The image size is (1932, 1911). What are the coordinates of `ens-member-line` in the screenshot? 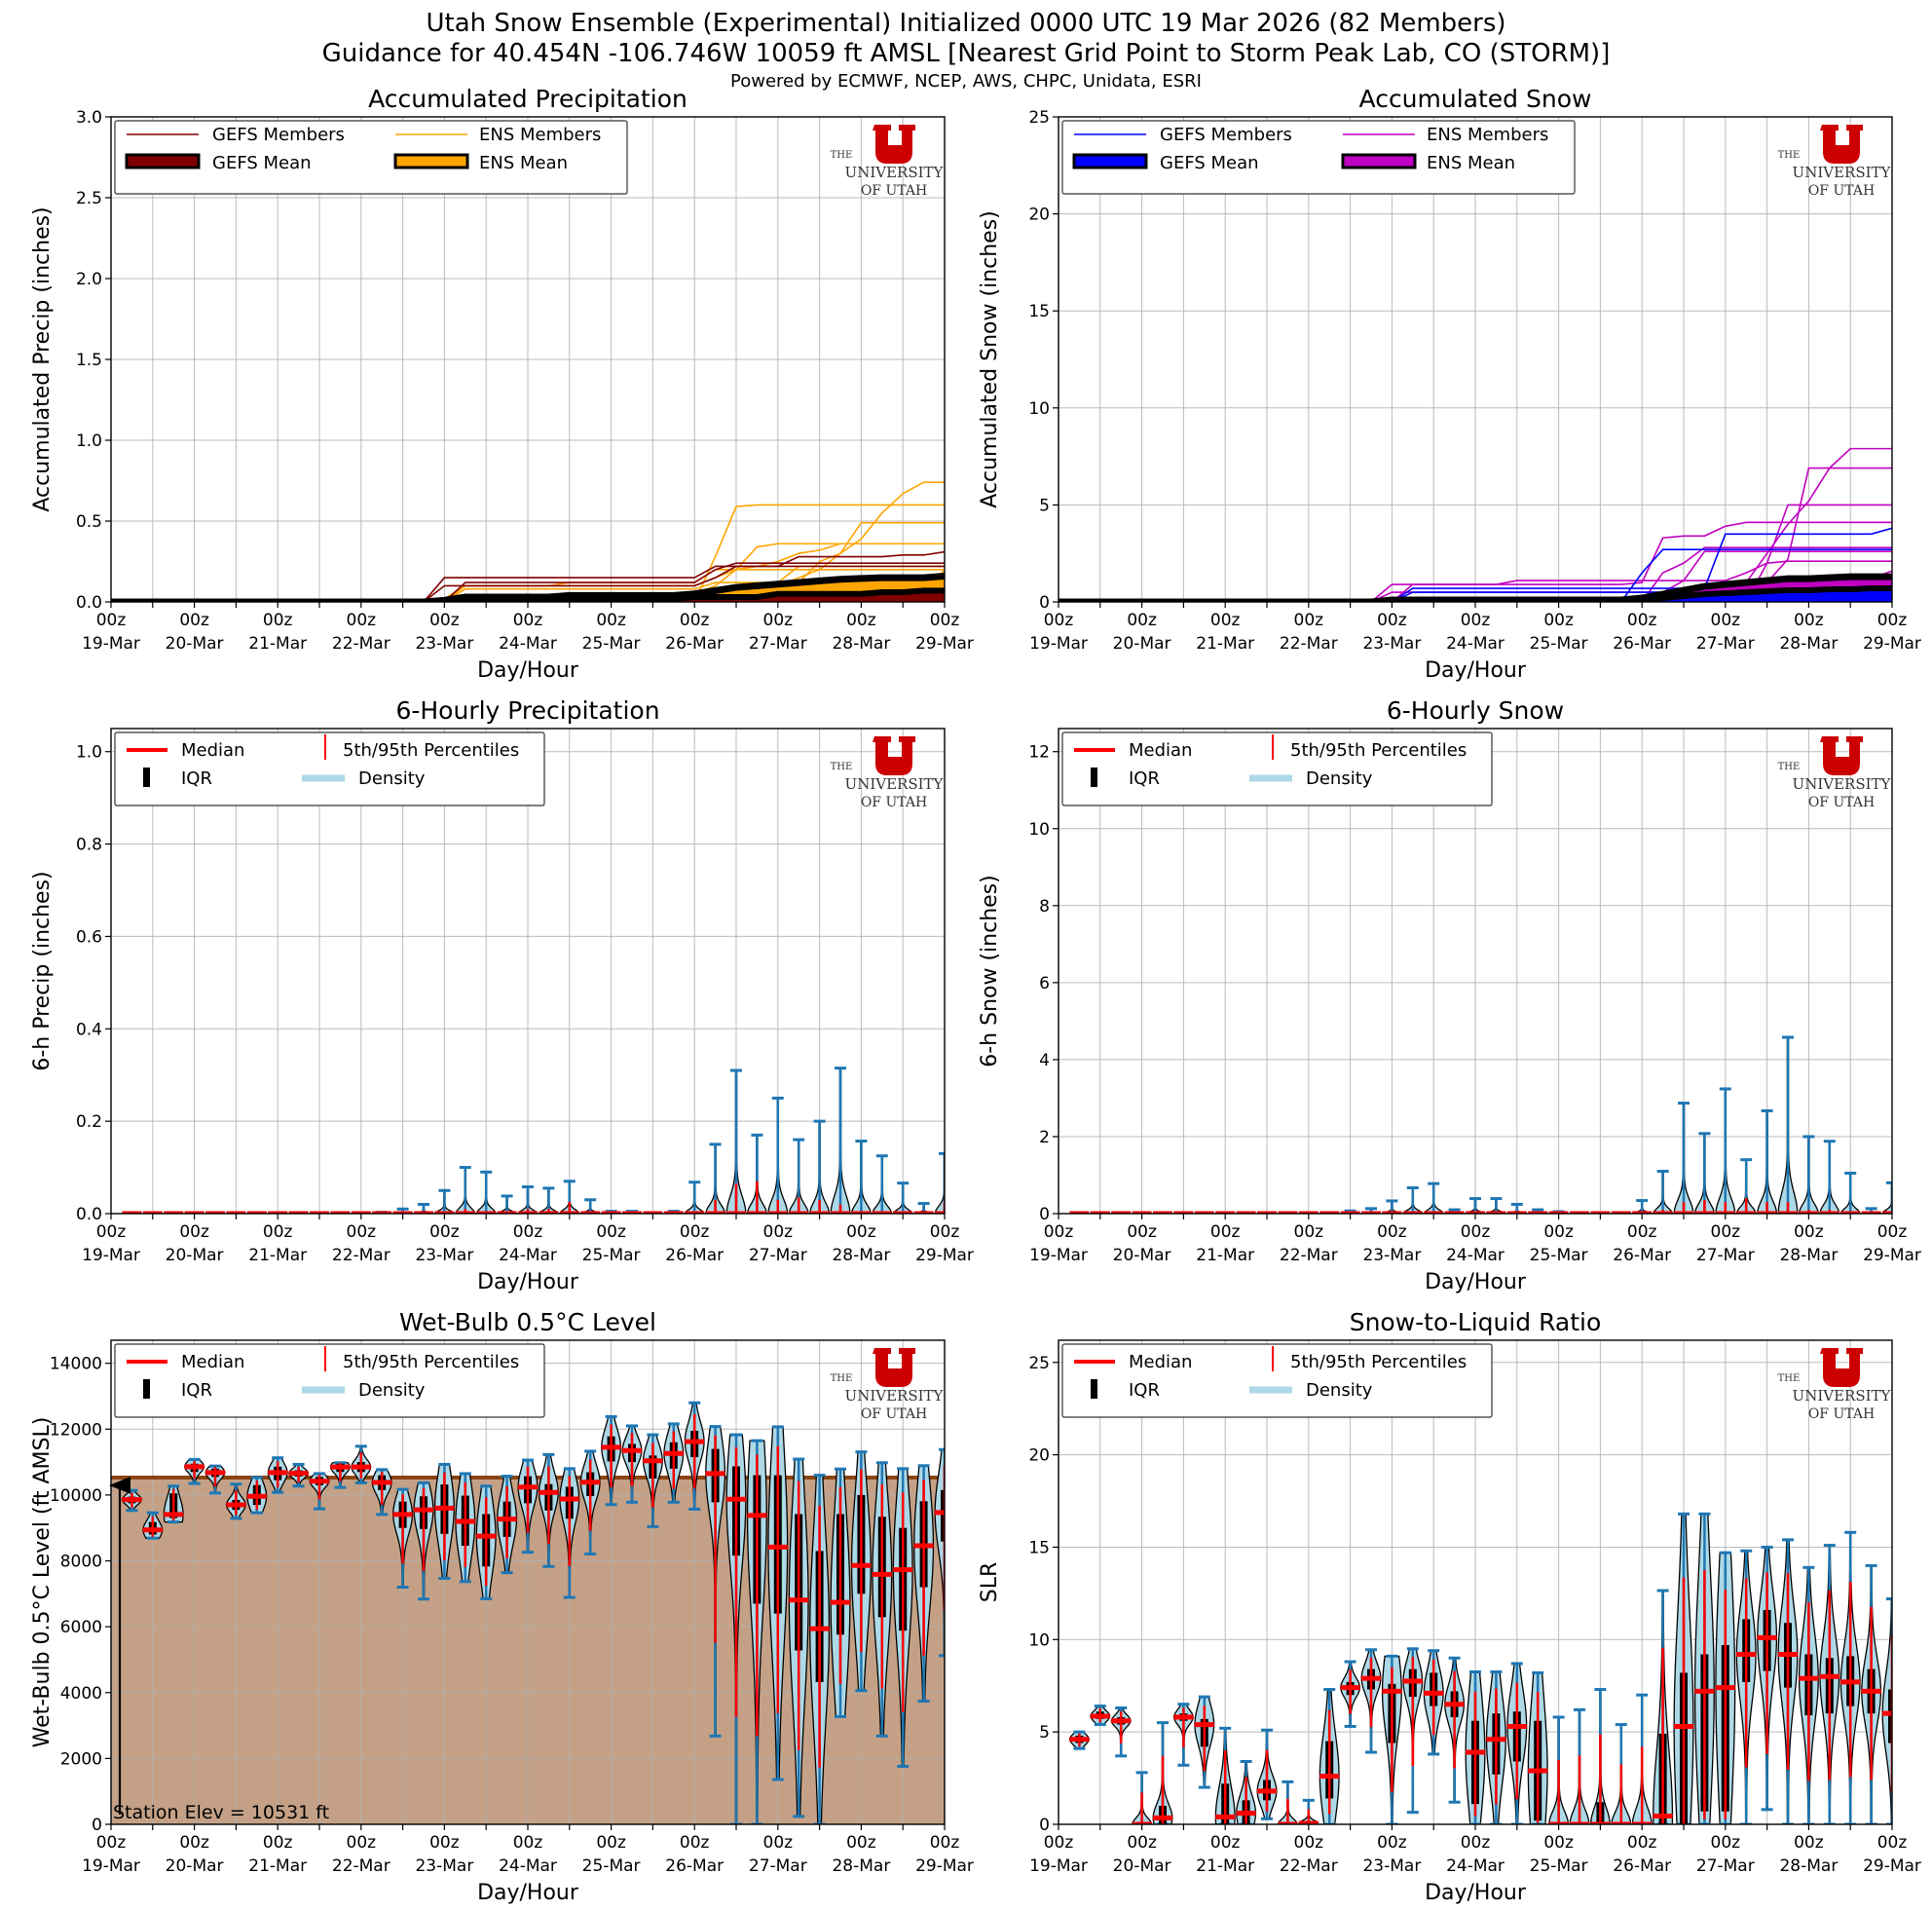 It's located at (528, 561).